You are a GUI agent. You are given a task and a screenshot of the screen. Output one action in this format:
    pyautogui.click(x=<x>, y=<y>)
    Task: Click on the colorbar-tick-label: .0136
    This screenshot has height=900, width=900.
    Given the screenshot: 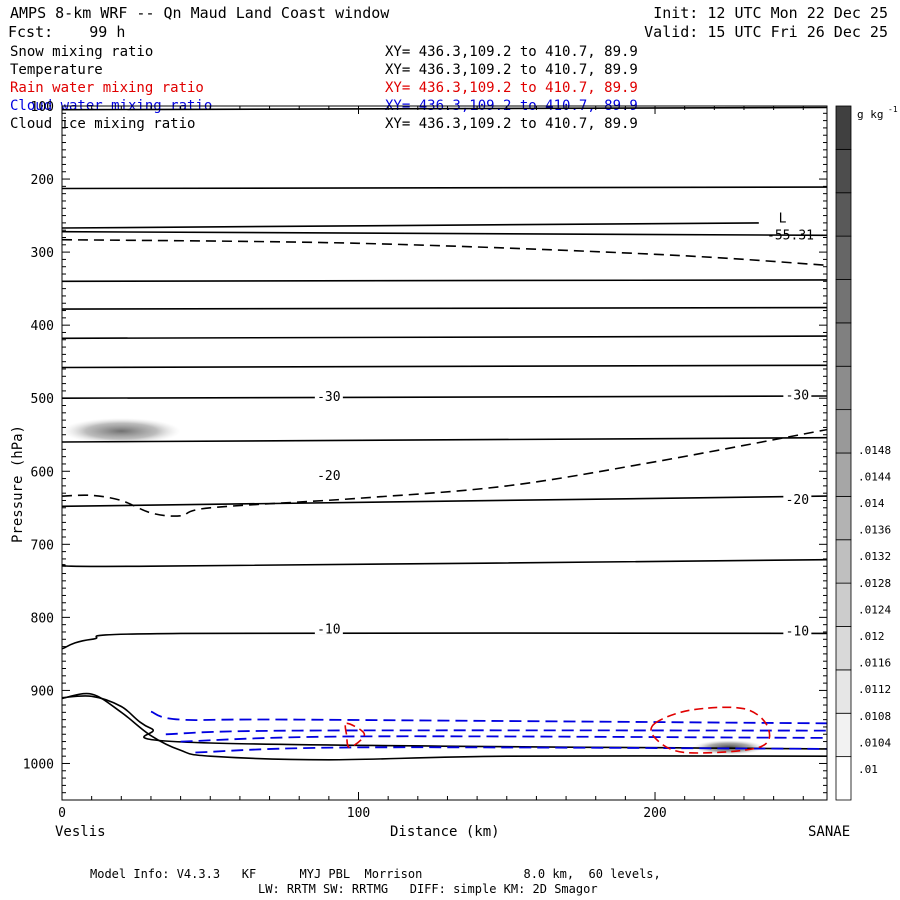 What is the action you would take?
    pyautogui.click(x=874, y=530)
    